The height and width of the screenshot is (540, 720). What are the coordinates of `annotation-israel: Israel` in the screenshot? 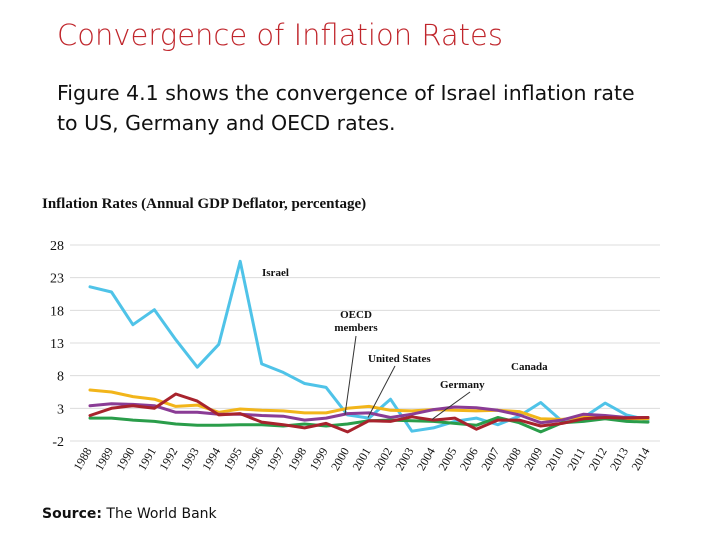 It's located at (275, 273).